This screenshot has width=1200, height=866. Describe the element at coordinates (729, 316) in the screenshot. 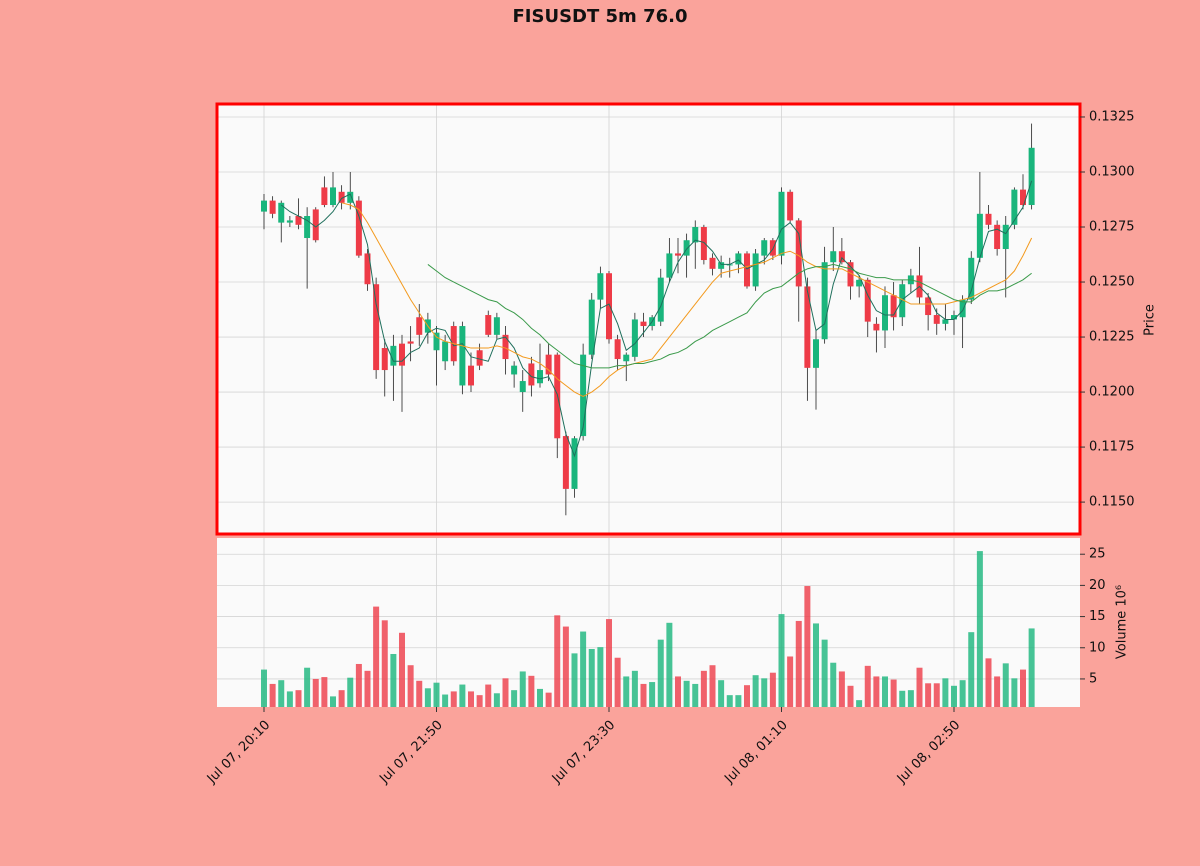

I see `moving-average-line` at that location.